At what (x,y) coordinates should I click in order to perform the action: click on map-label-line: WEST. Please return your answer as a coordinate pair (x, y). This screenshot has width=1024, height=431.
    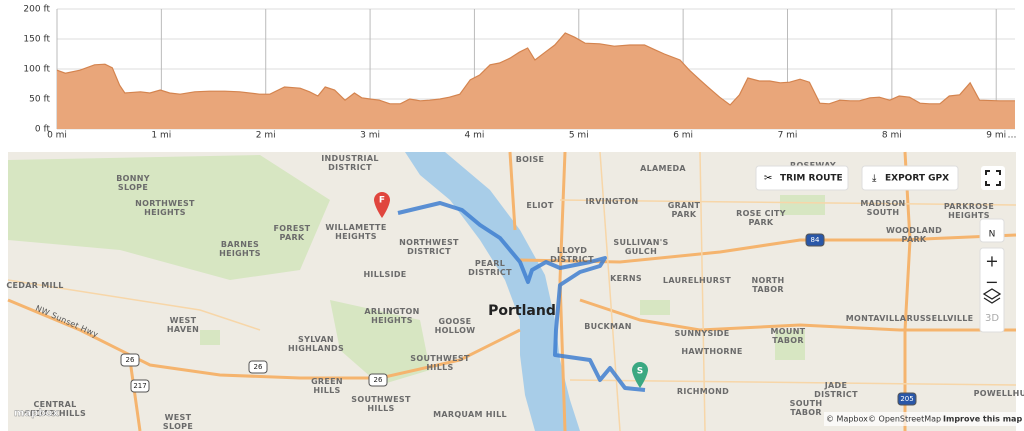
    Looking at the image, I should click on (183, 320).